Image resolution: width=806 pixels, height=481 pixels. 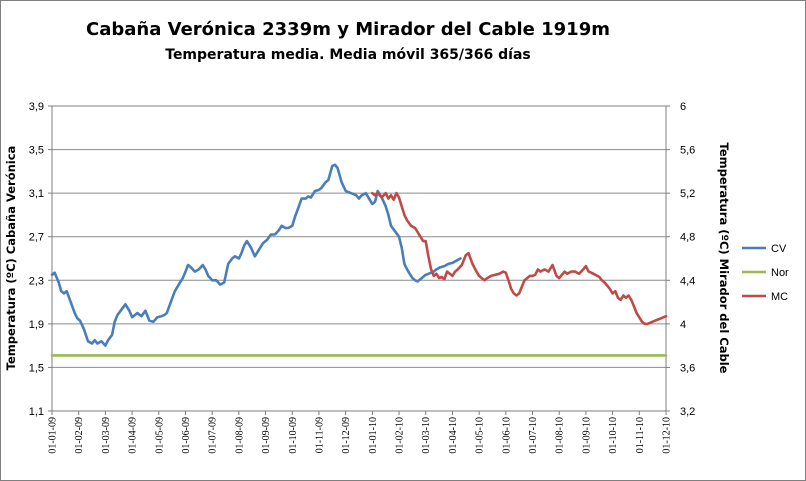 I want to click on x-tick-label: 01-05-09, so click(x=159, y=435).